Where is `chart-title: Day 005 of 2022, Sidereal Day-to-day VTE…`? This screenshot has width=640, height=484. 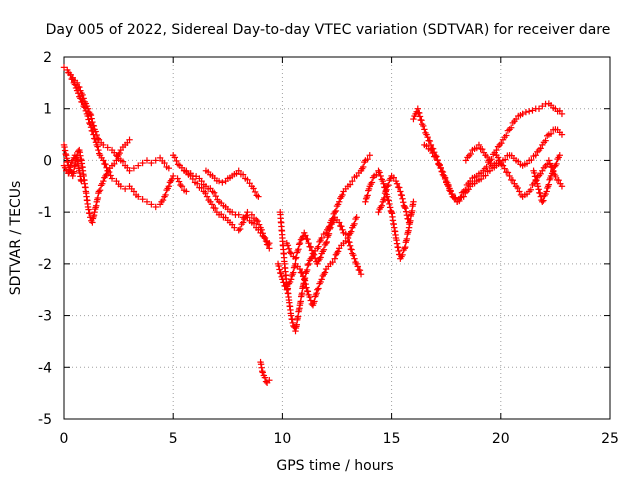
chart-title: Day 005 of 2022, Sidereal Day-to-day VTE… is located at coordinates (328, 30).